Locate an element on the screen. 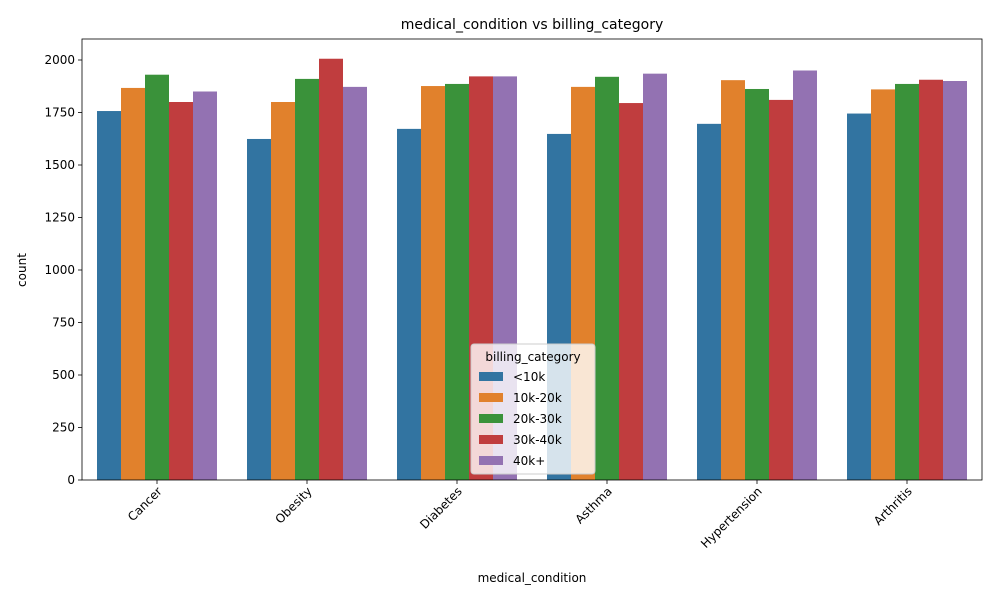 The width and height of the screenshot is (1000, 600). x-tick-label-obesity: Obesity is located at coordinates (293, 505).